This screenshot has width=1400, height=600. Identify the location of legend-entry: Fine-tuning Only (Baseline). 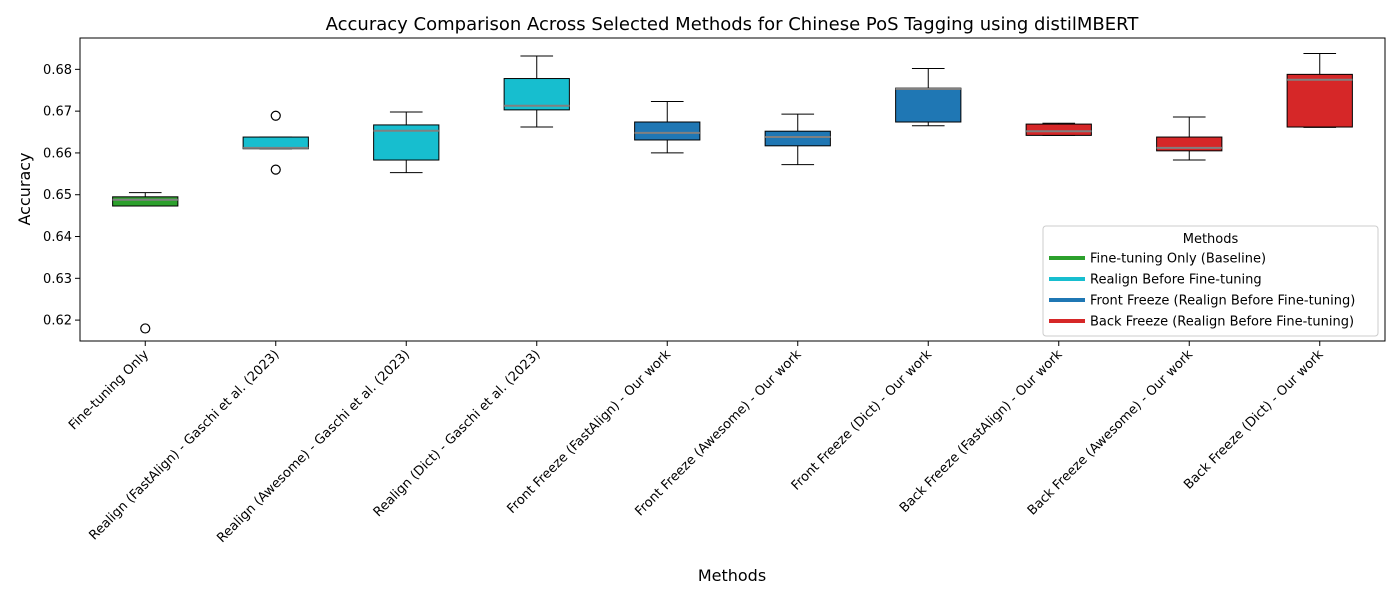
(1178, 259).